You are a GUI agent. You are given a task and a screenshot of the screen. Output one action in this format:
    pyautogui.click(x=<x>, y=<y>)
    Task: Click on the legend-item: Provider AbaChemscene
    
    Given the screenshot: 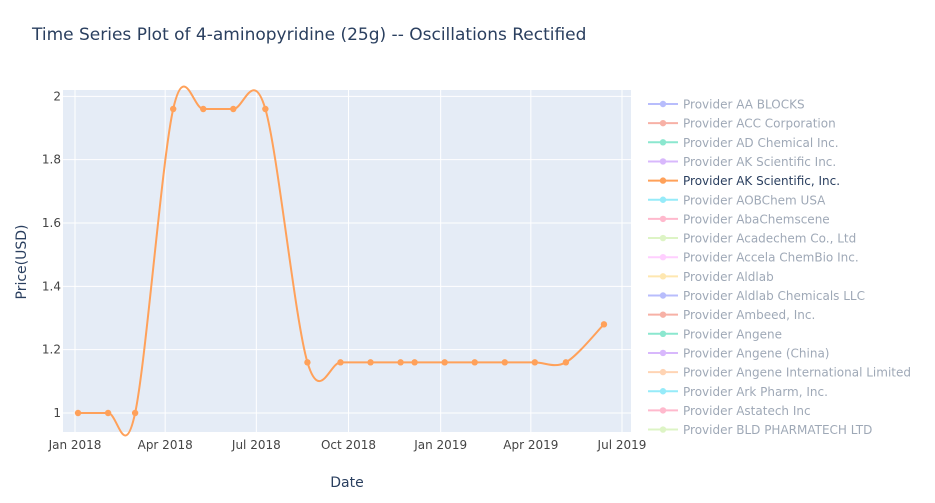 What is the action you would take?
    pyautogui.click(x=739, y=219)
    